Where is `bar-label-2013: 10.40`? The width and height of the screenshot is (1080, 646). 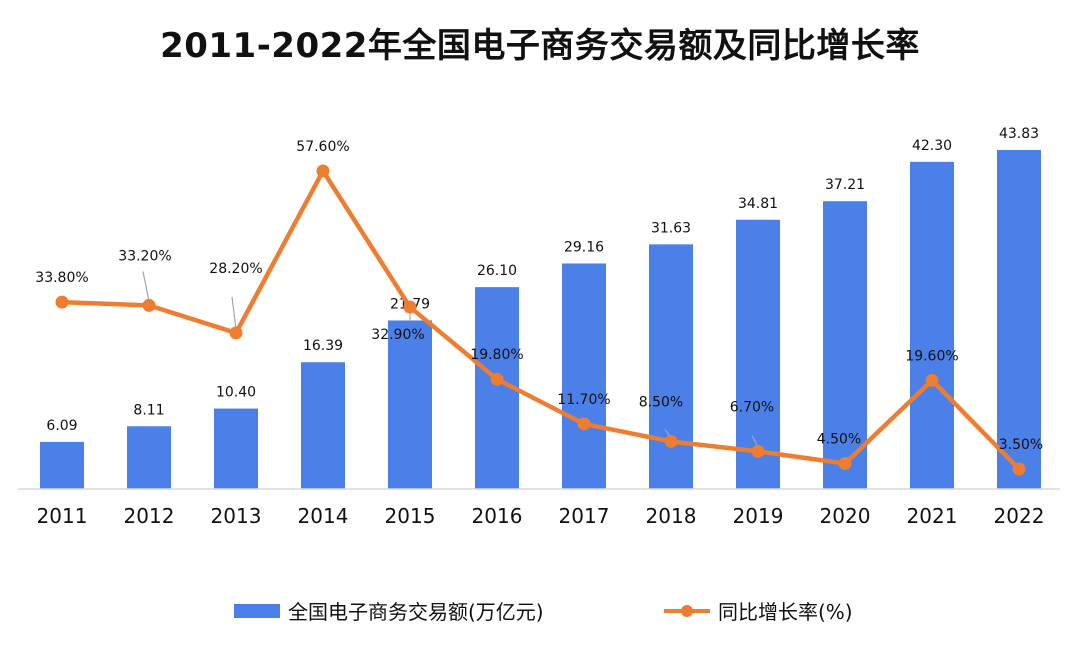 bar-label-2013: 10.40 is located at coordinates (236, 393).